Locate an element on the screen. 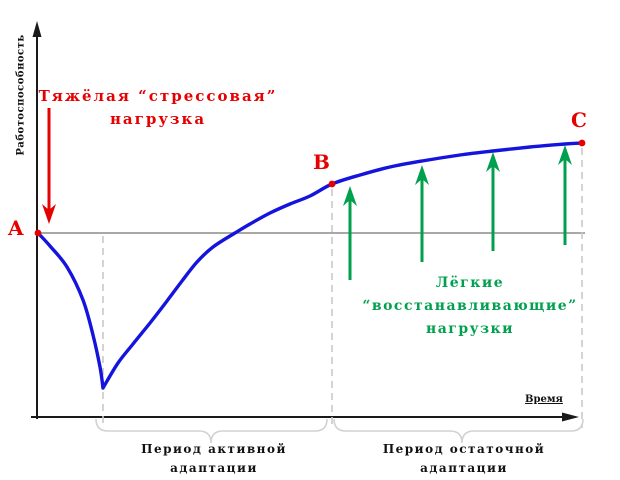 The width and height of the screenshot is (620, 480). period-braces is located at coordinates (339, 431).